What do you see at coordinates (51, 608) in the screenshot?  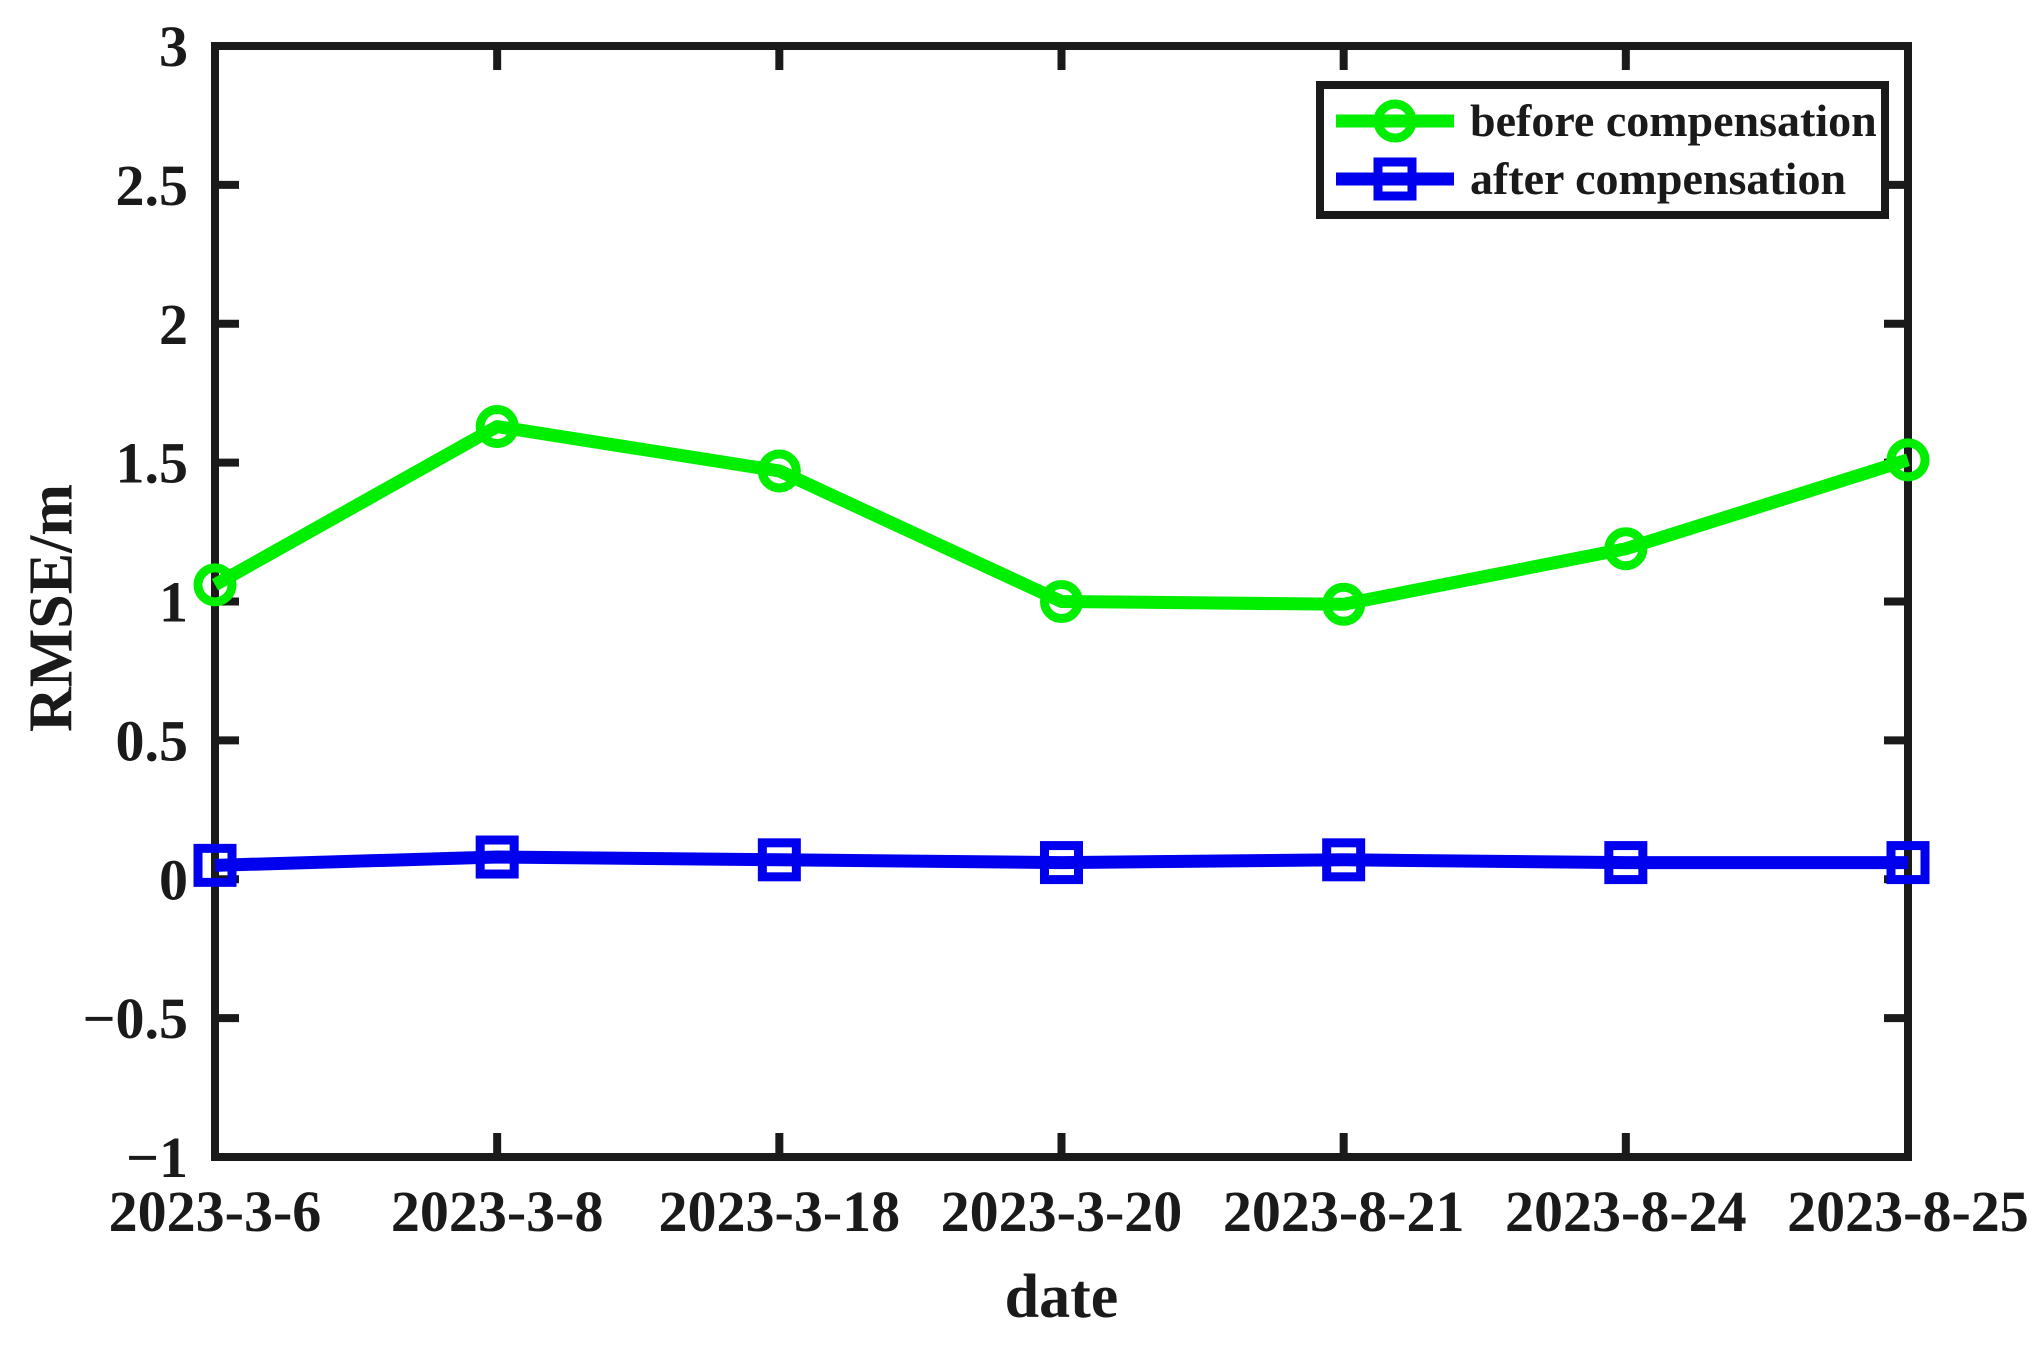 I see `y-axis-label: RMSE/m` at bounding box center [51, 608].